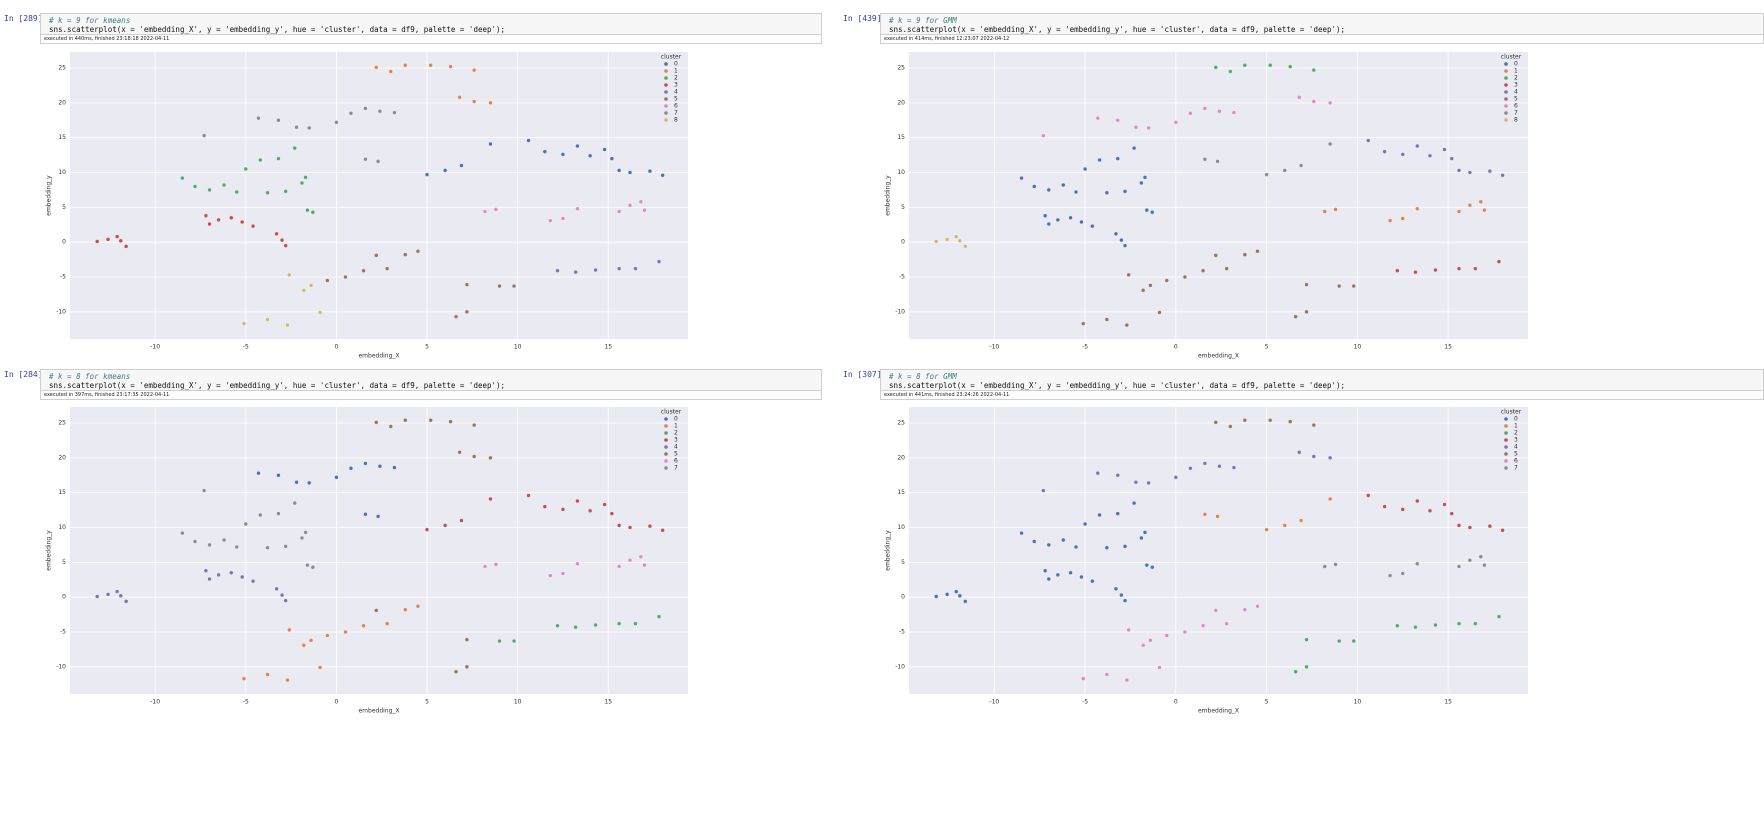 The height and width of the screenshot is (825, 1764). I want to click on cell-prompt: In [289]:, so click(26, 18).